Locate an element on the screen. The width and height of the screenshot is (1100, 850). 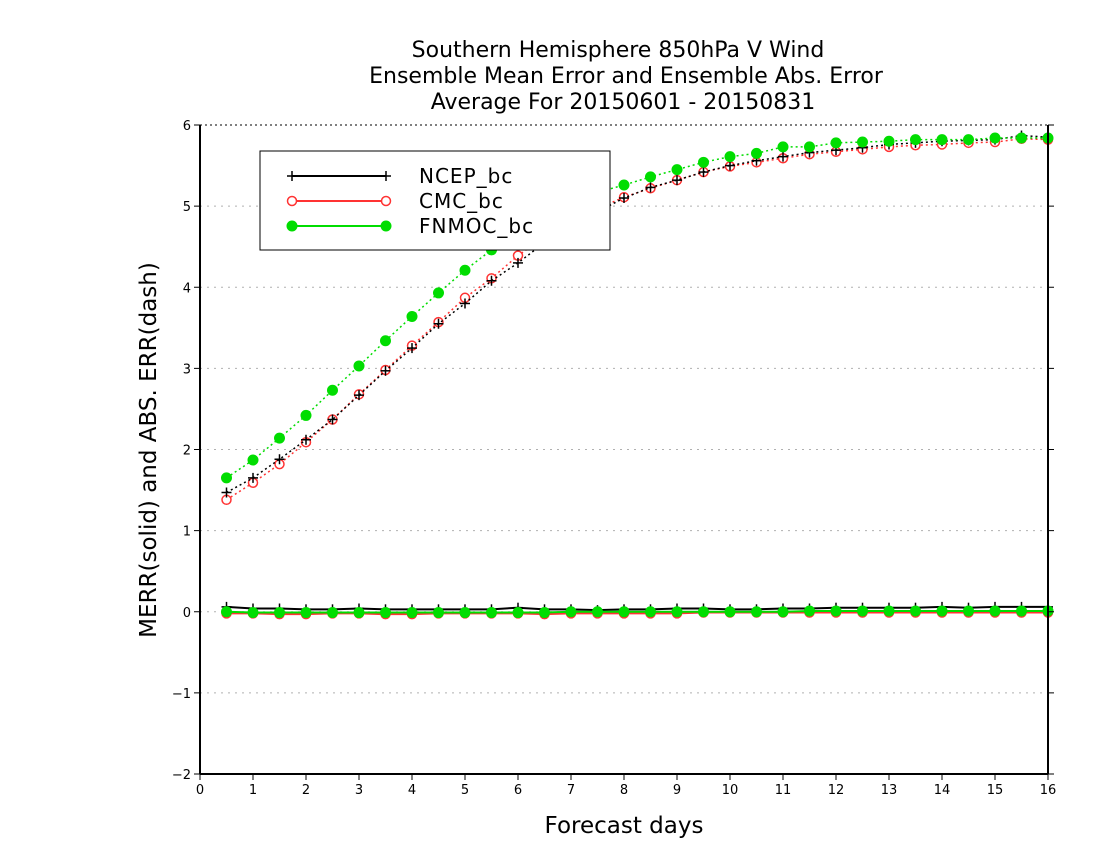
legend-entry-fnmoc-bc: FNMOC_bc is located at coordinates (410, 226).